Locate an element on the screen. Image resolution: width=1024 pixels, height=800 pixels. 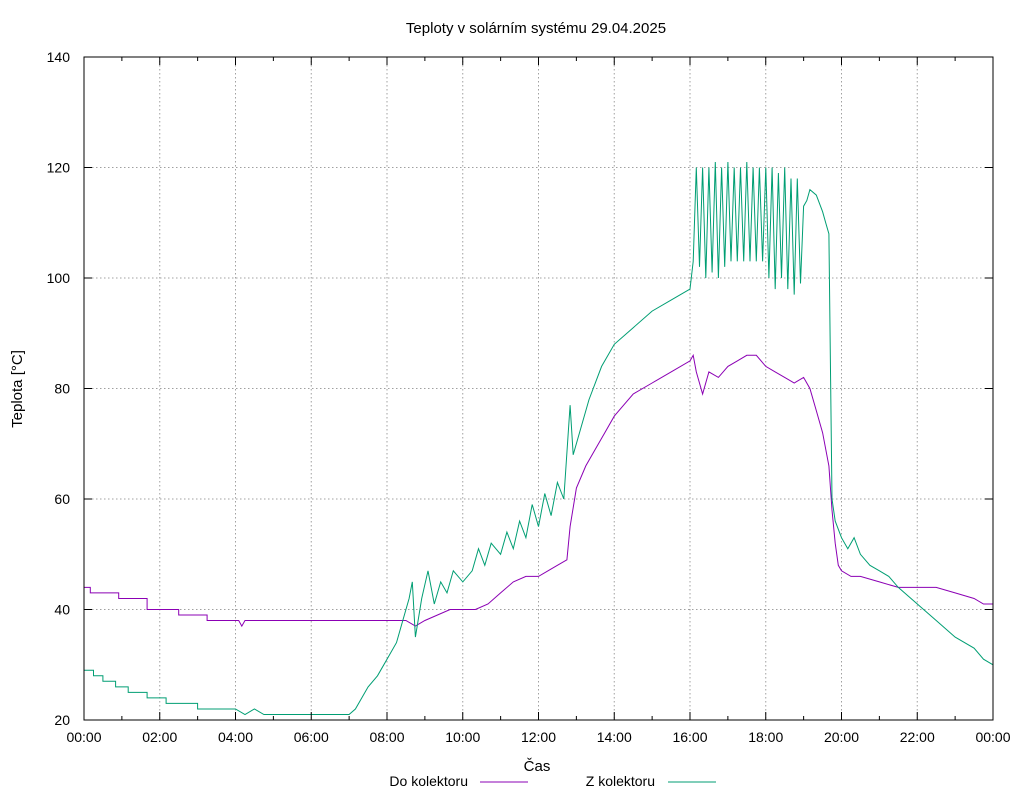
y-tick-label: 40 is located at coordinates (62, 610).